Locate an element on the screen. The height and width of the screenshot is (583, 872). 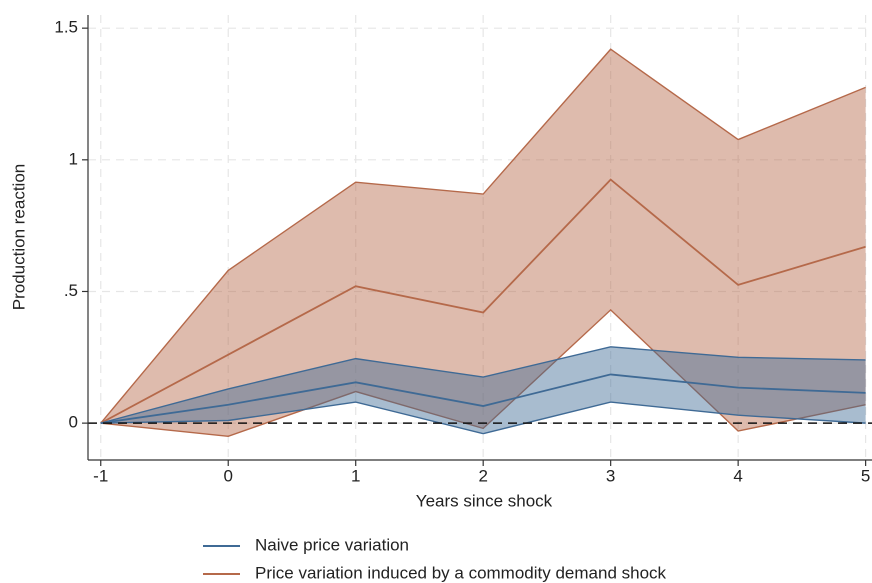
x-tick-label: 2 is located at coordinates (482, 475).